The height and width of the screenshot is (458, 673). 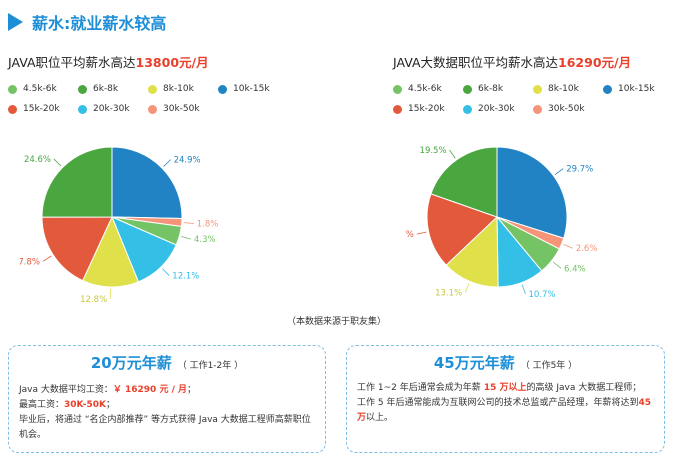 I want to click on avg-salary-value: ￥ 16290 元 / 月, so click(x=150, y=390).